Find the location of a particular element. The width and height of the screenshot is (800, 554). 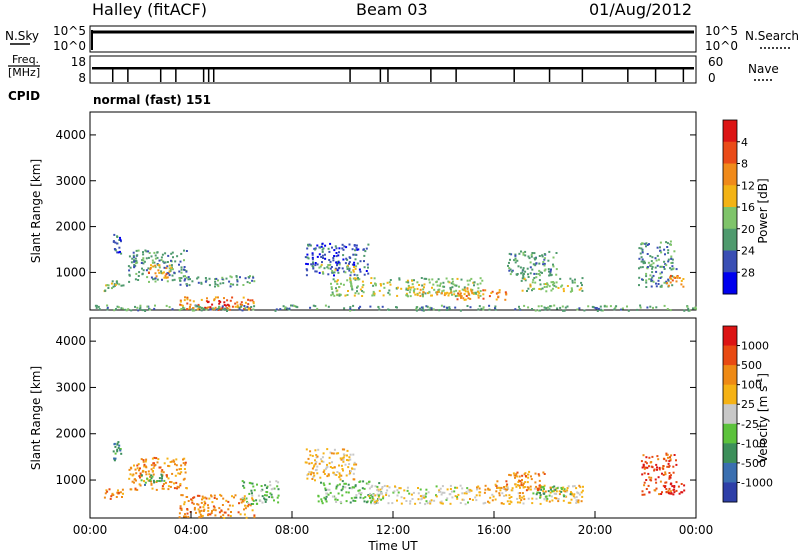

ytick-label-3: 4000 is located at coordinates (70, 135).